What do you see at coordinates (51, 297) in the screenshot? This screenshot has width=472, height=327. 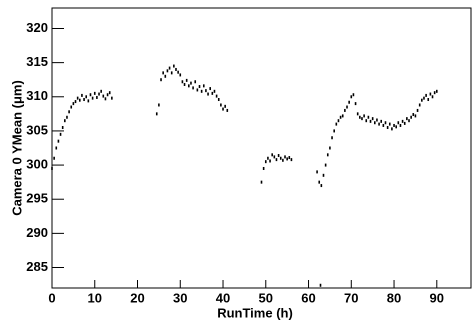 I see `x-tick-label: 0` at bounding box center [51, 297].